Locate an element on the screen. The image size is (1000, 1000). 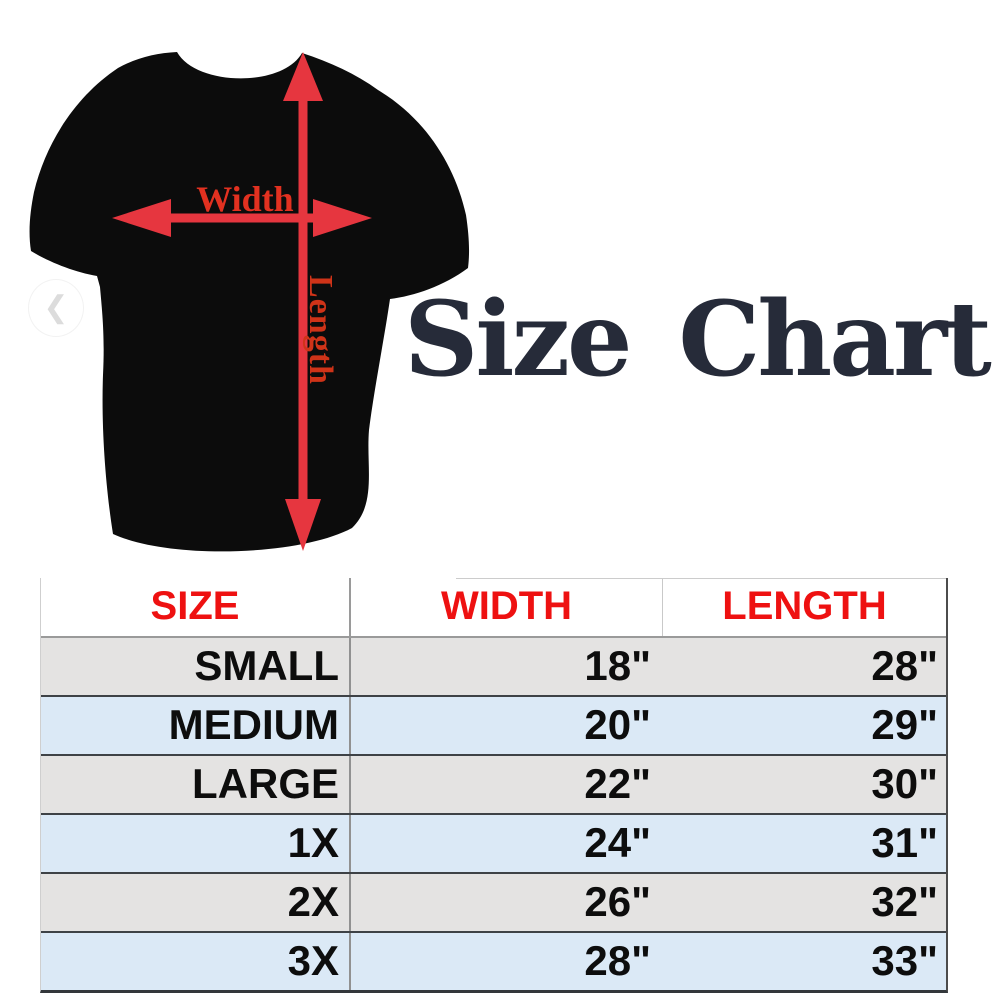
header-length: LENGTH is located at coordinates (804, 606).